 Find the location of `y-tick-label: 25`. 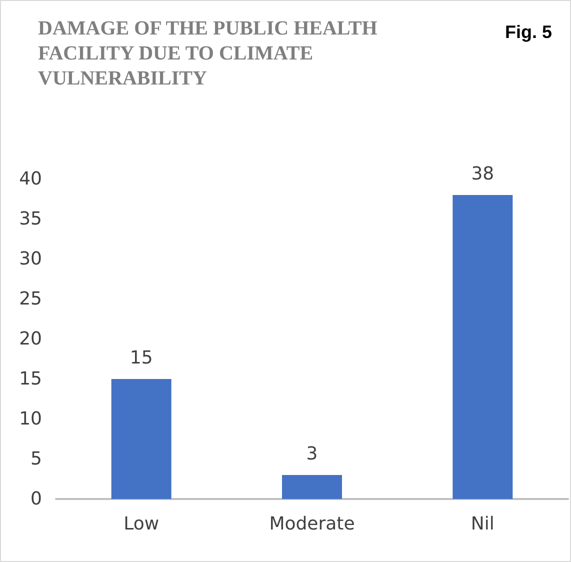

y-tick-label: 25 is located at coordinates (30, 299).